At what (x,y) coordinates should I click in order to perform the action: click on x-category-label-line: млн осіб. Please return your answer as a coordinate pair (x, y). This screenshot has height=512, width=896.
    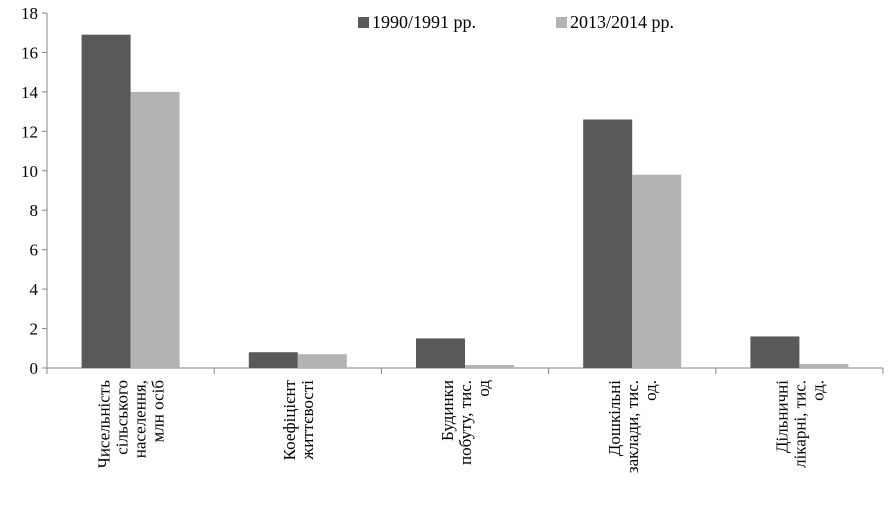
    Looking at the image, I should click on (158, 411).